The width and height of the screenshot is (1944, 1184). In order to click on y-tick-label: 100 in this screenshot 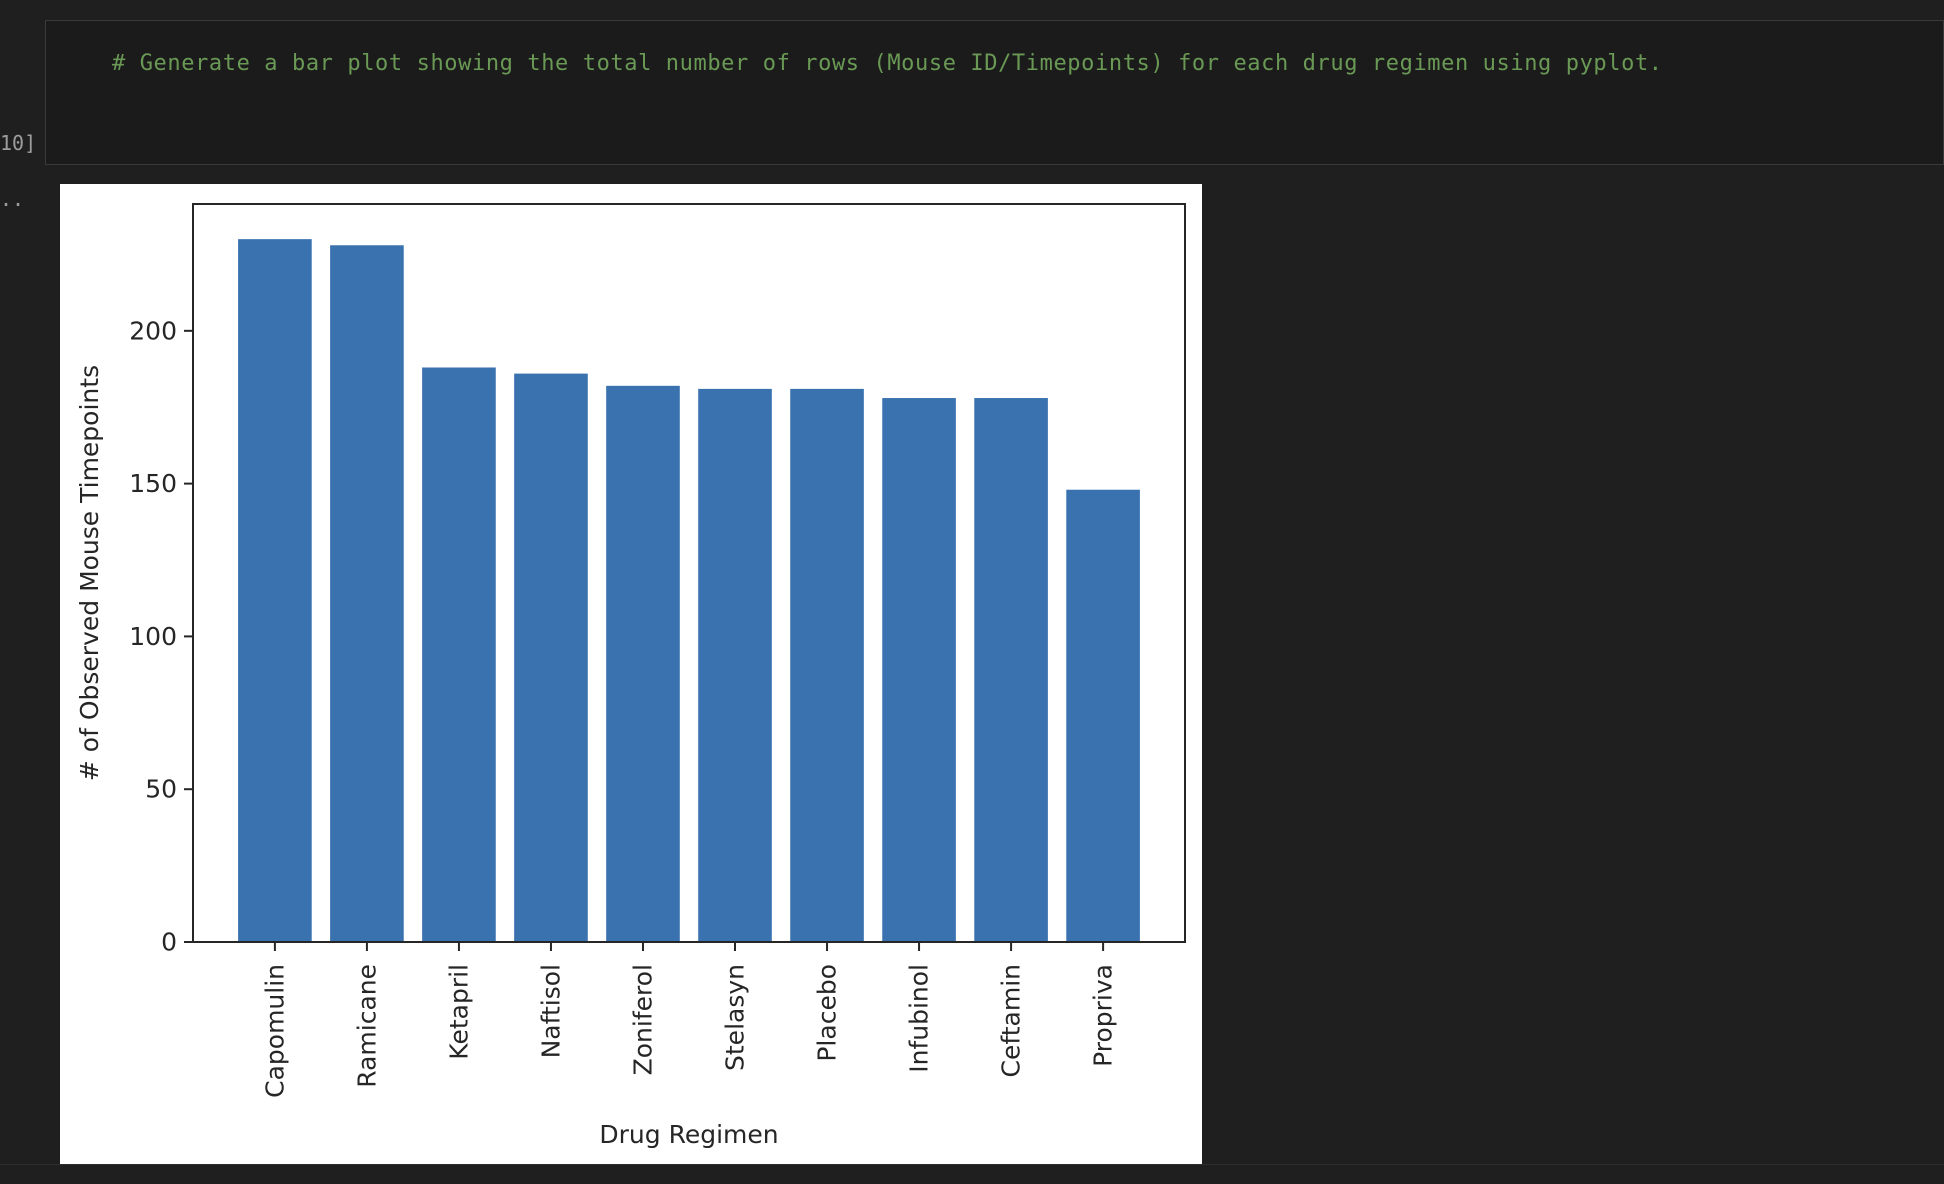, I will do `click(153, 636)`.